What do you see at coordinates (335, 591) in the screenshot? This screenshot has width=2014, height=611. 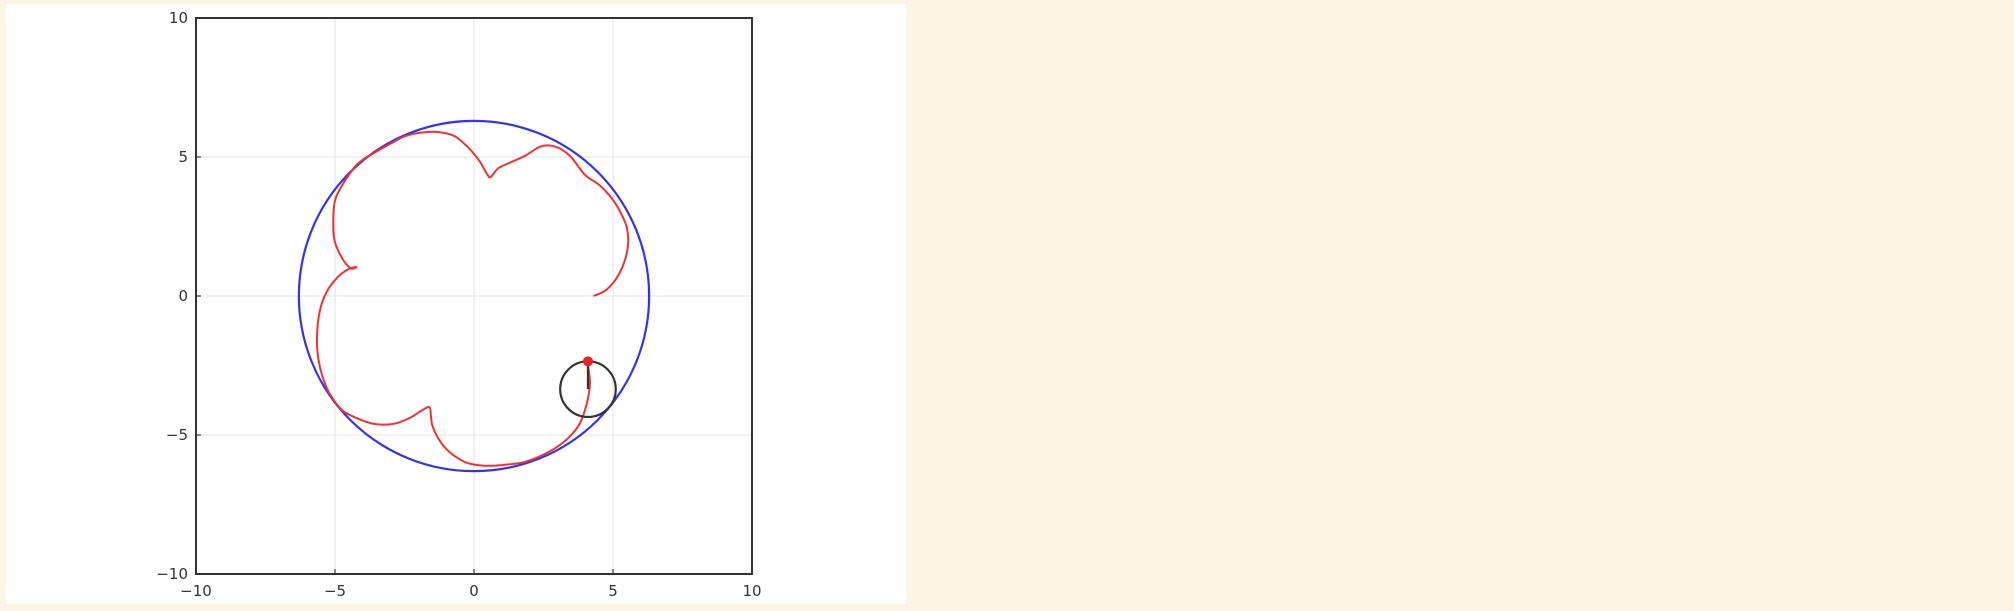 I see `x-tick-label: −5` at bounding box center [335, 591].